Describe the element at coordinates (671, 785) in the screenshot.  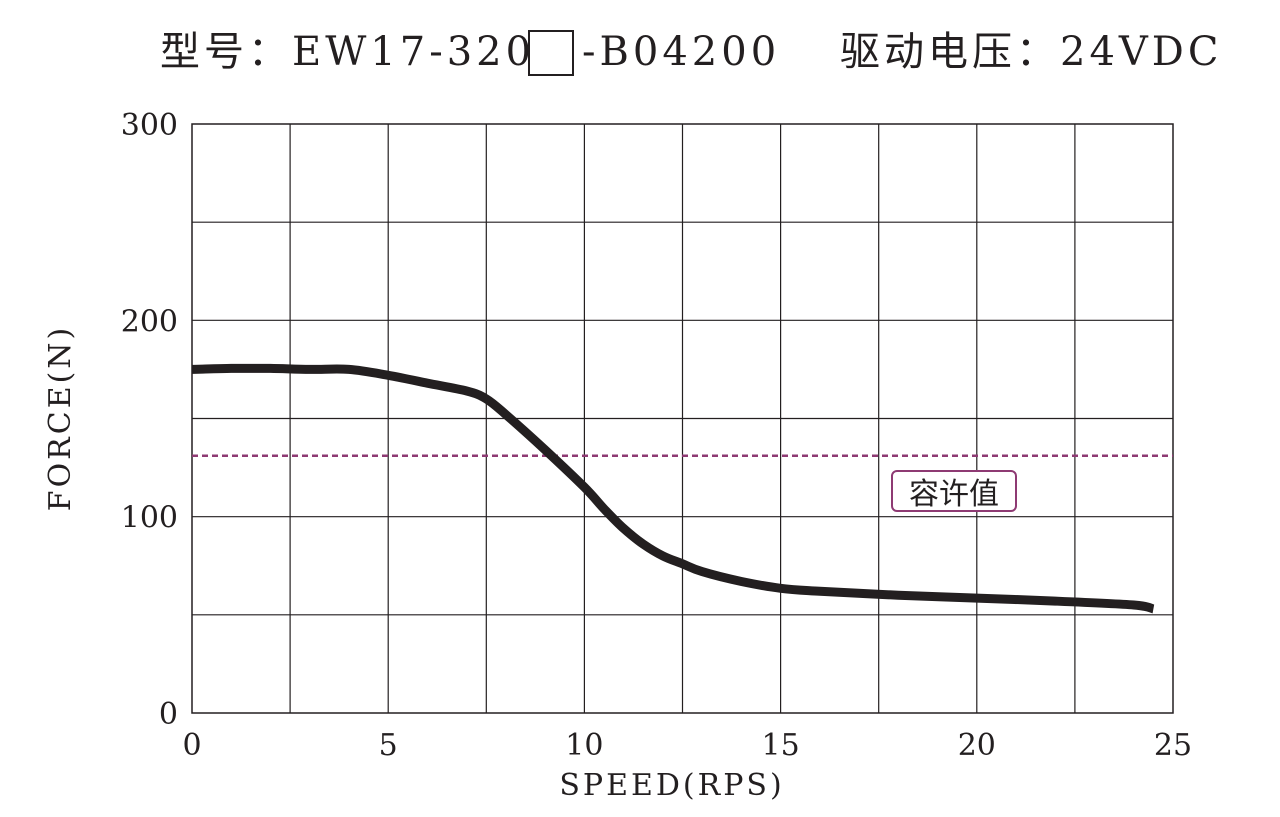
I see `x-axis-label: SPEED(RPS)` at that location.